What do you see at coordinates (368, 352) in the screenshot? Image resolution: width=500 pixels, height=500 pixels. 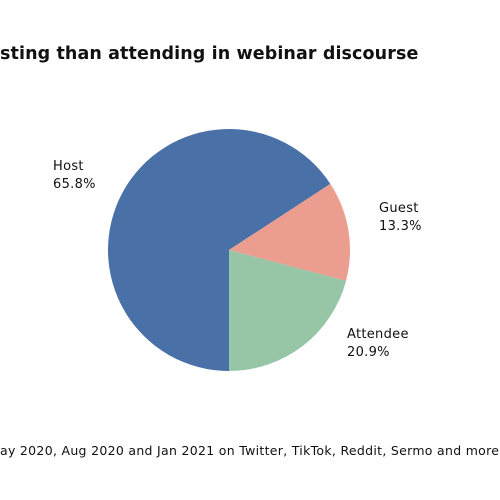 I see `slice-value-attendee: 20.9%` at bounding box center [368, 352].